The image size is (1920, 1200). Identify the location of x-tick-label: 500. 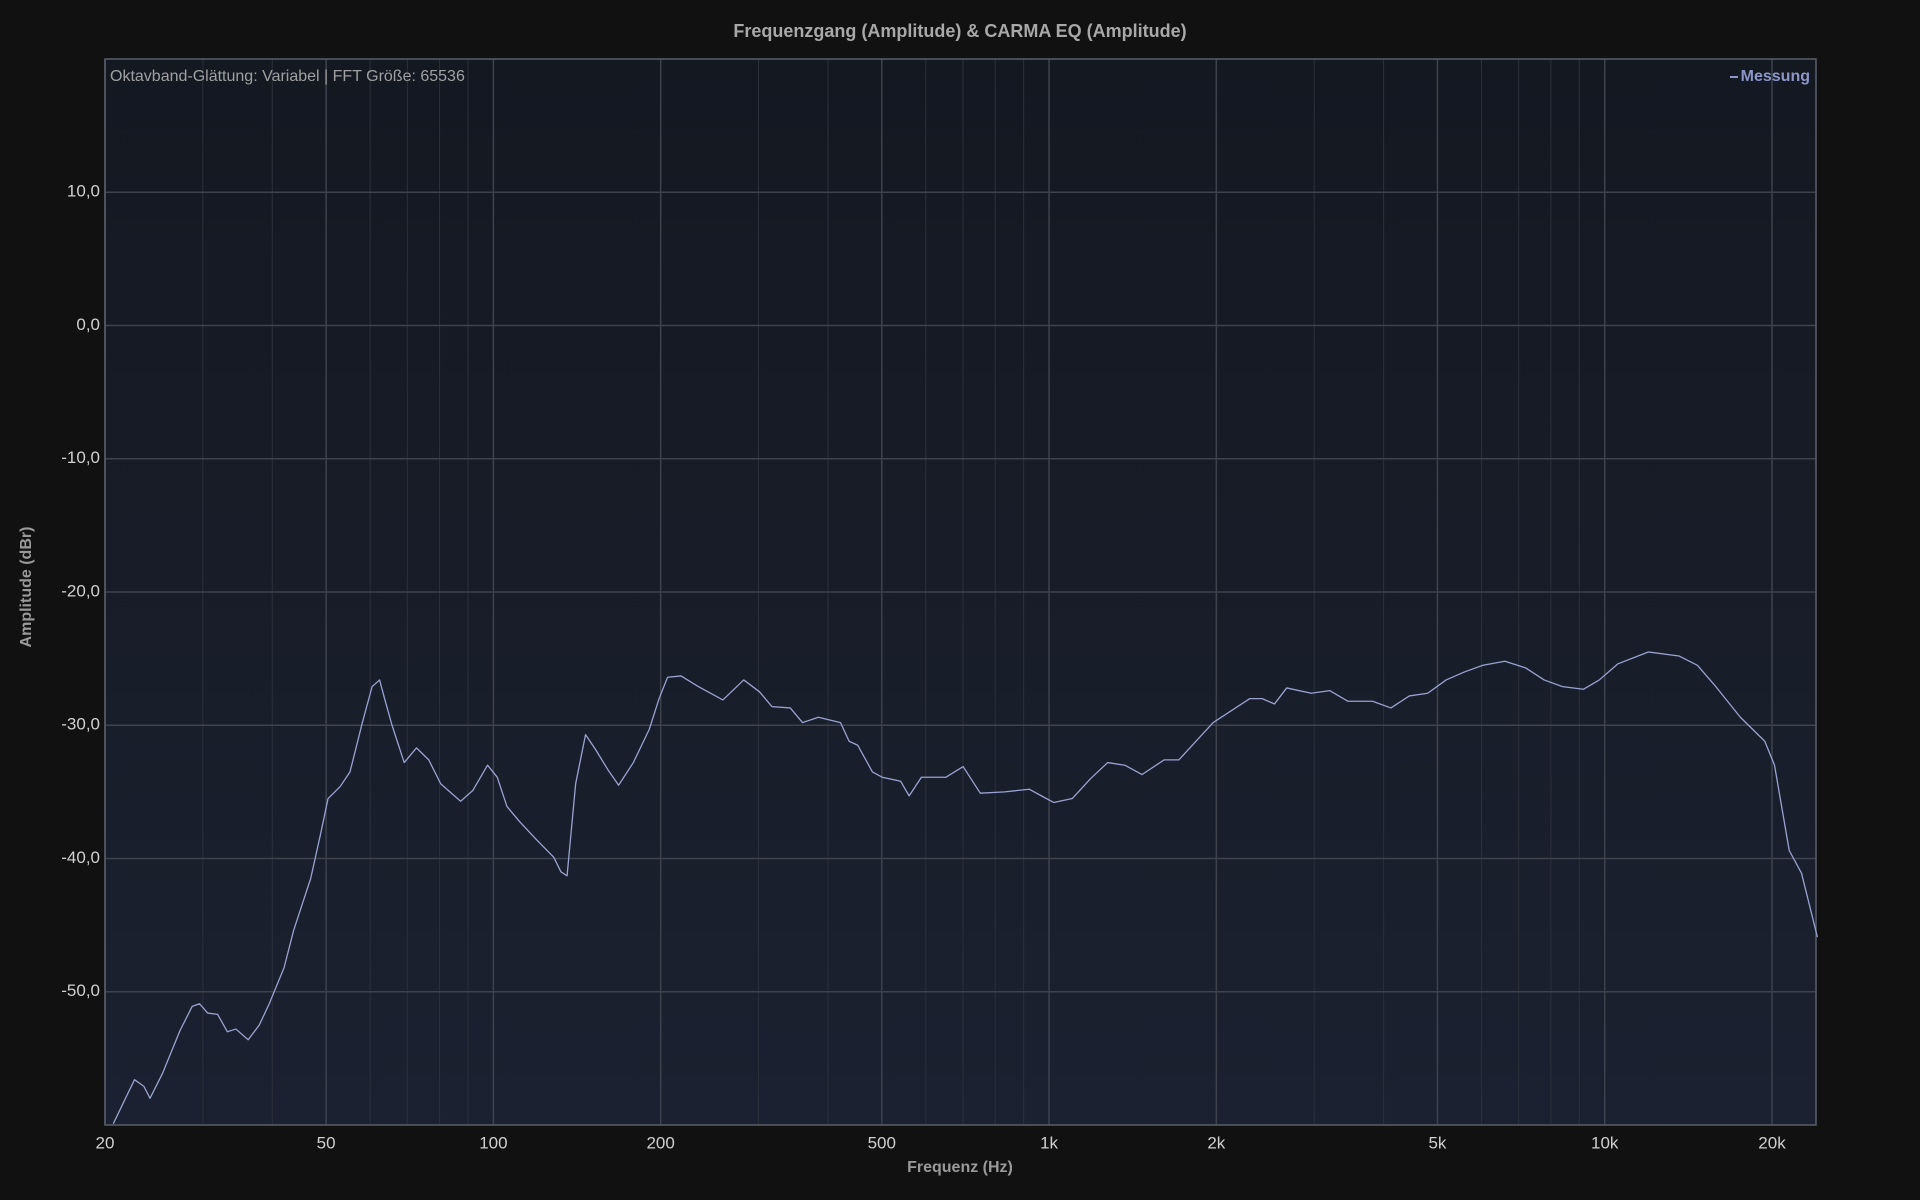
(882, 1142).